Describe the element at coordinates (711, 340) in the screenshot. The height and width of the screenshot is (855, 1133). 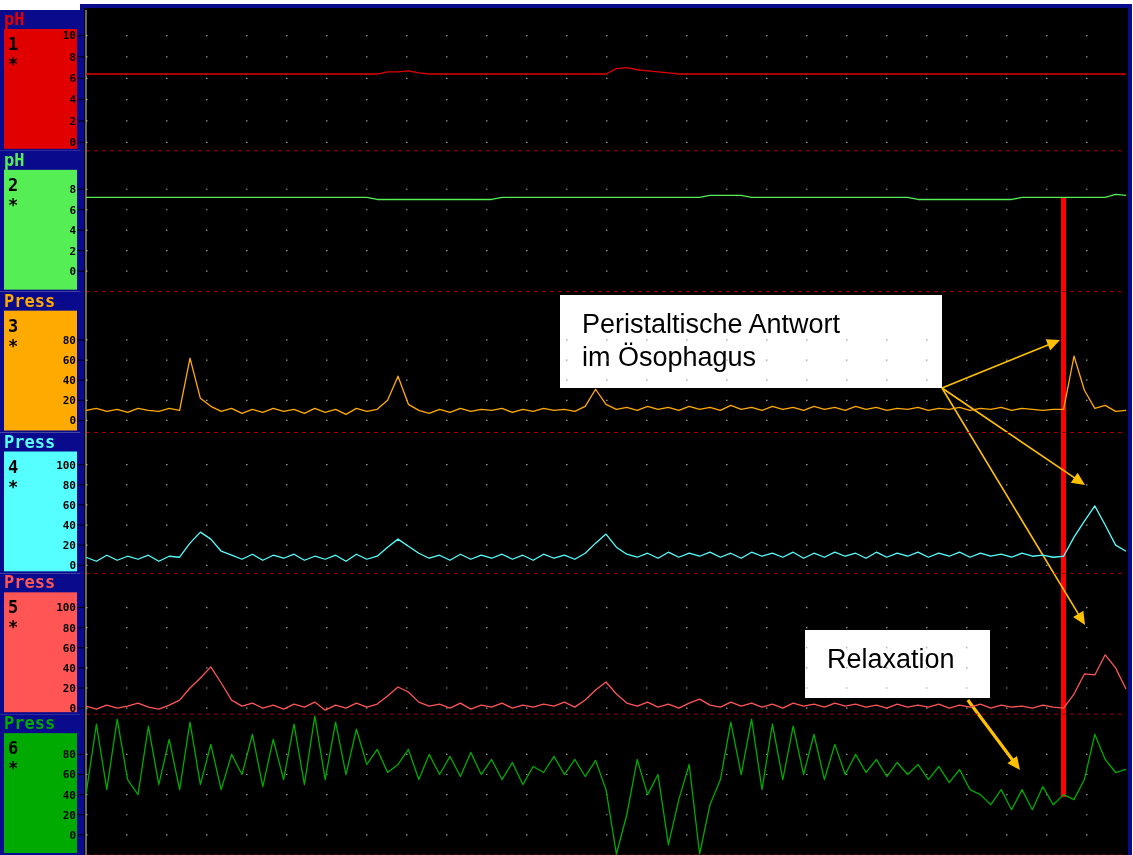
I see `annotation: Peristaltische Antwort im Ösophagus` at that location.